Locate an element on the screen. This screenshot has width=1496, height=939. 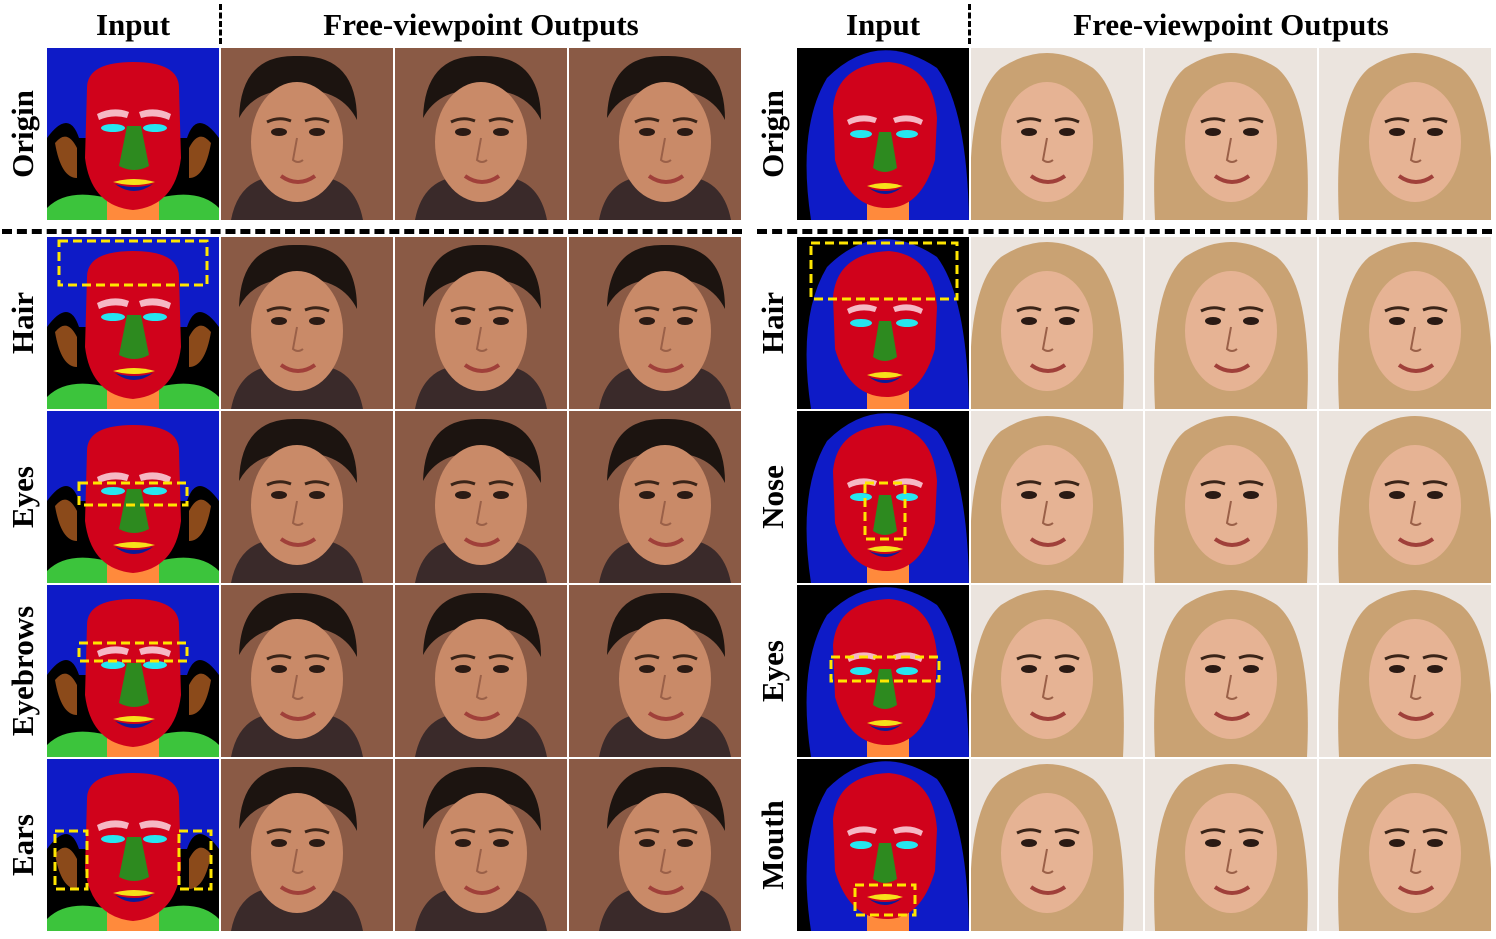
right-output-view-2-mouth is located at coordinates (1231, 845).